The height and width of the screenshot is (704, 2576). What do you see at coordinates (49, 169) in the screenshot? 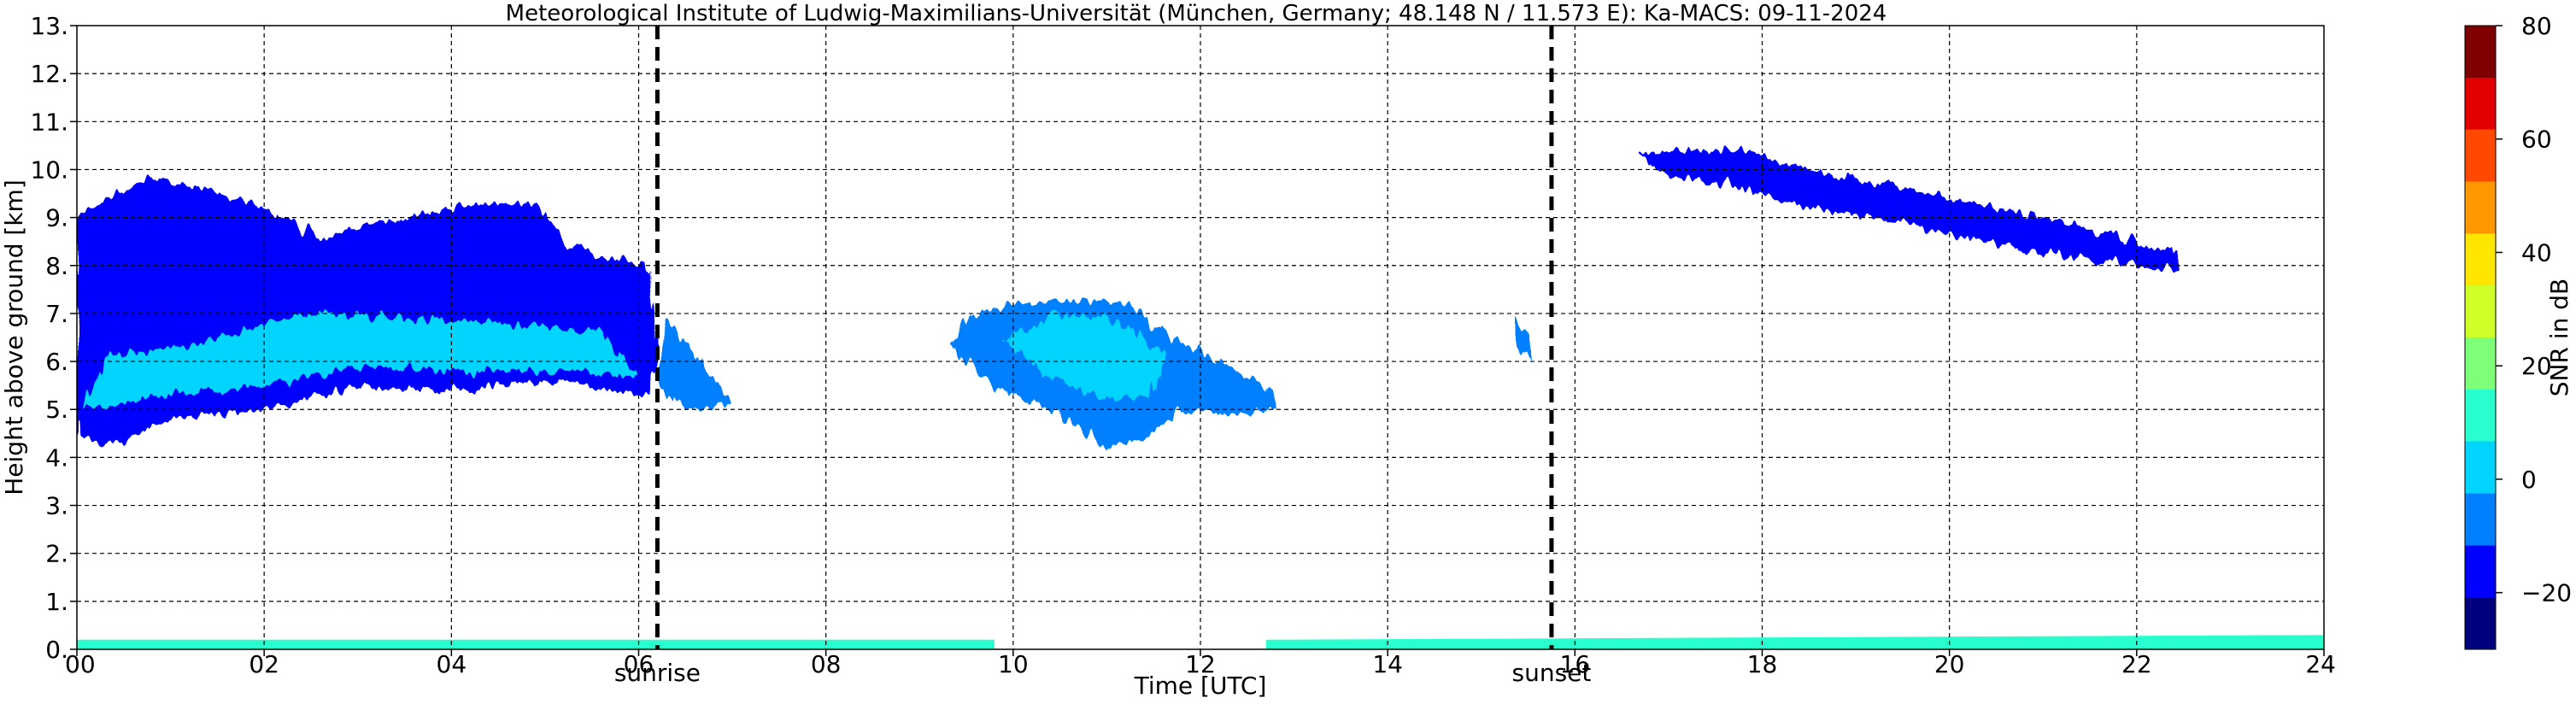
I see `y-tick-label: 10.` at bounding box center [49, 169].